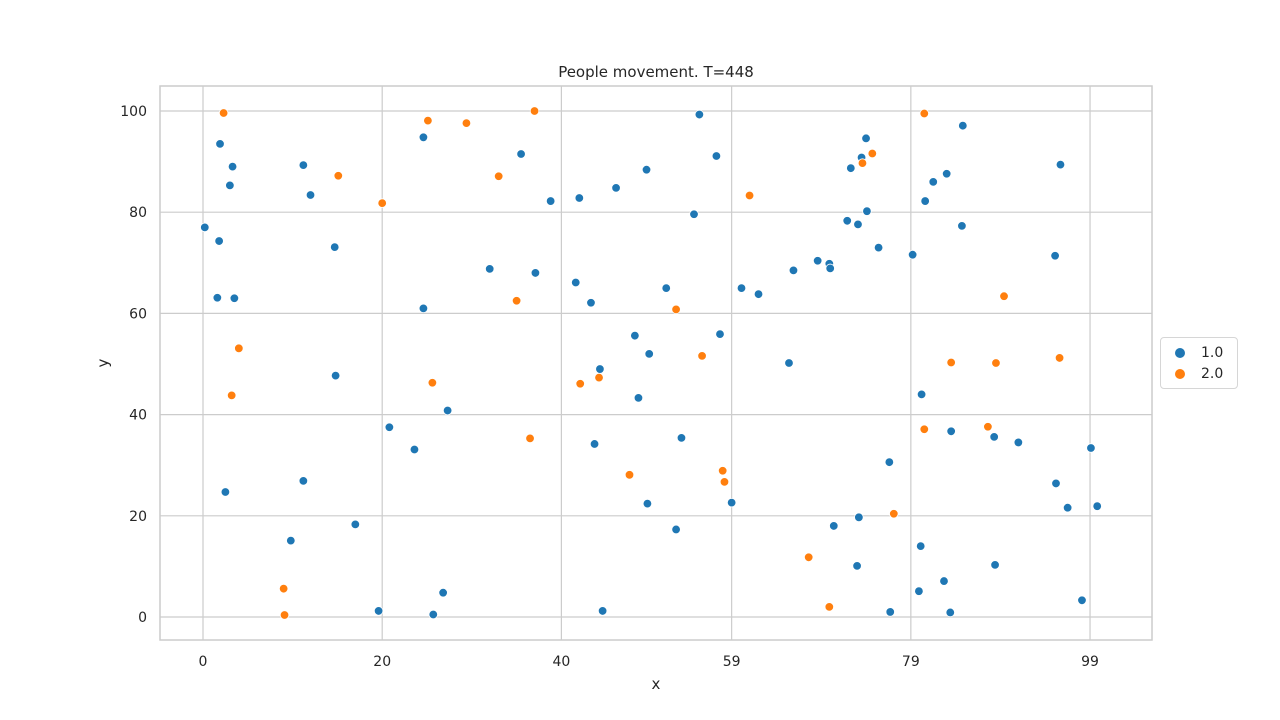 The width and height of the screenshot is (1280, 720). What do you see at coordinates (133, 112) in the screenshot?
I see `y-tick-label: 100` at bounding box center [133, 112].